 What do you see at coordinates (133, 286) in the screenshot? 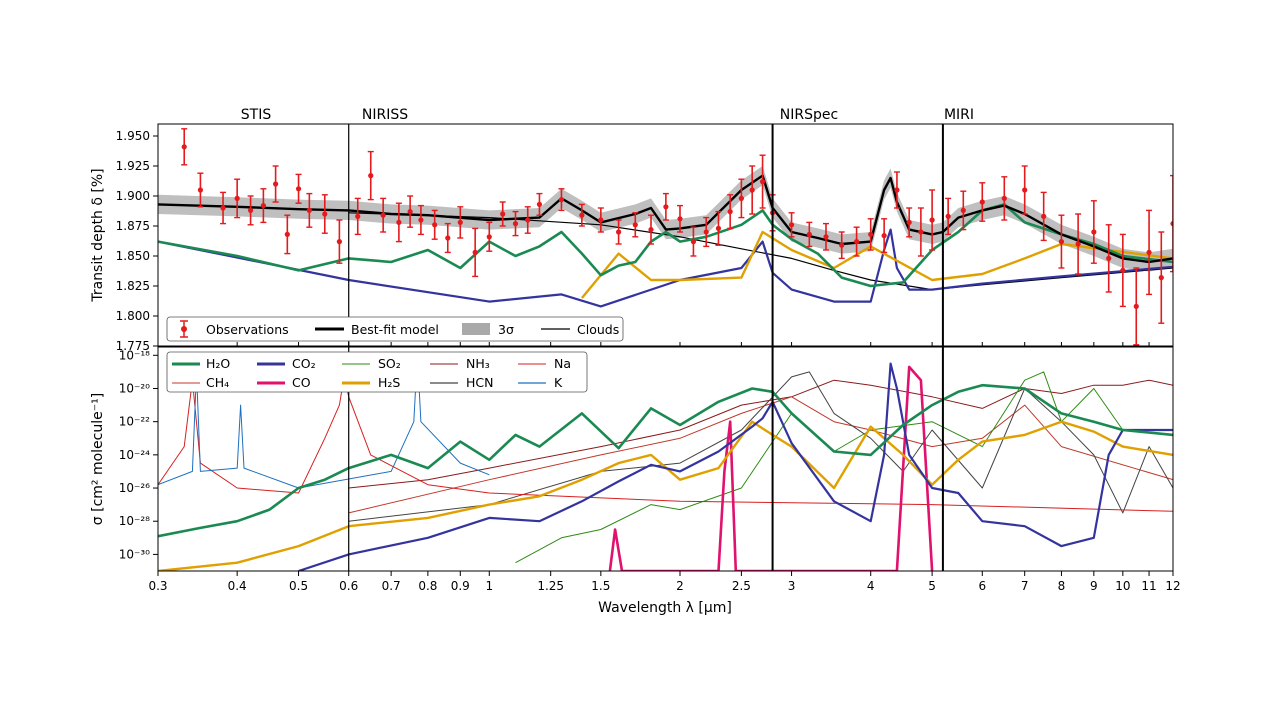
I see `top-ytick-label: 1.825` at bounding box center [133, 286].